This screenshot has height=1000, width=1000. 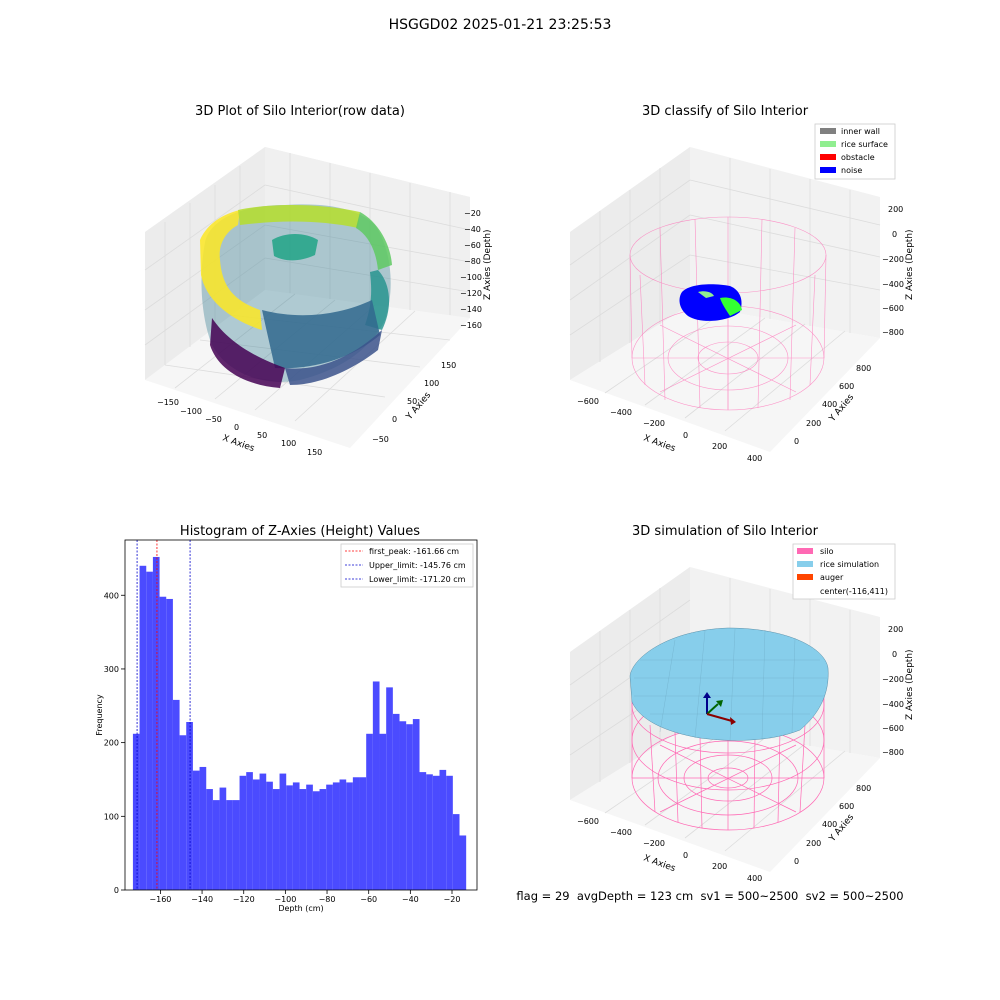 I want to click on p4-ztick-label: −800, so click(x=893, y=752).